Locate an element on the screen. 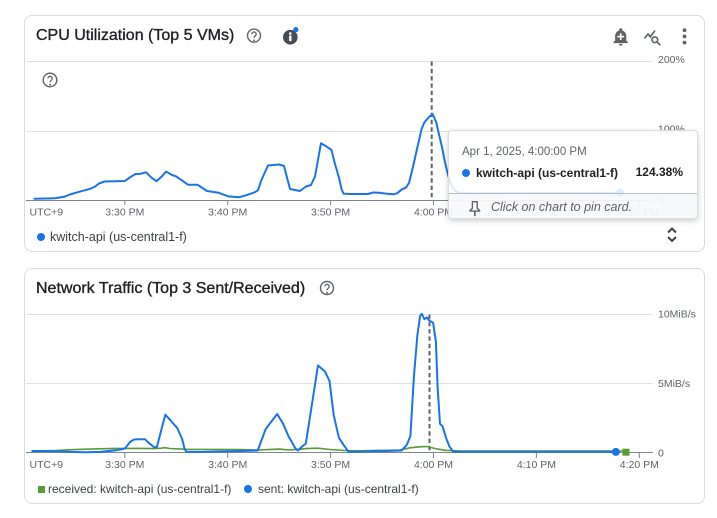 The width and height of the screenshot is (717, 518). svg-text: 4:20 PM is located at coordinates (639, 465).